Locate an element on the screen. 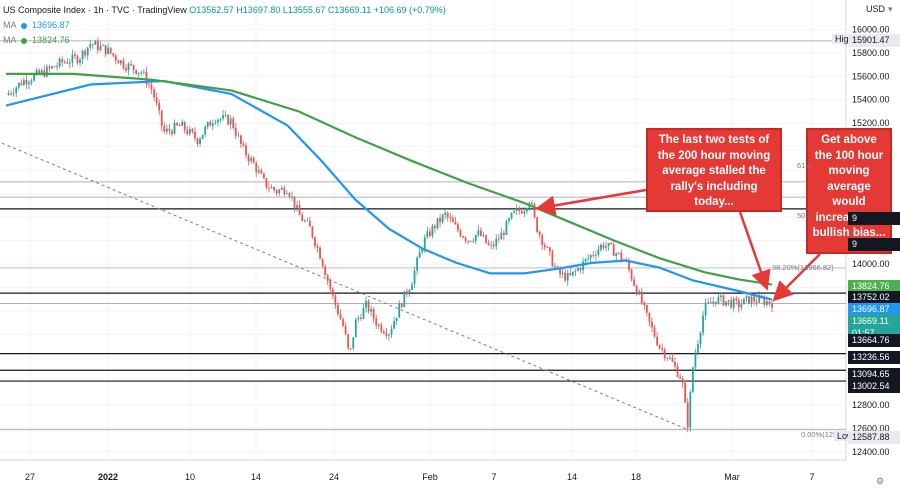 The width and height of the screenshot is (900, 490). chart-settings-icon: ⚙ is located at coordinates (880, 481).